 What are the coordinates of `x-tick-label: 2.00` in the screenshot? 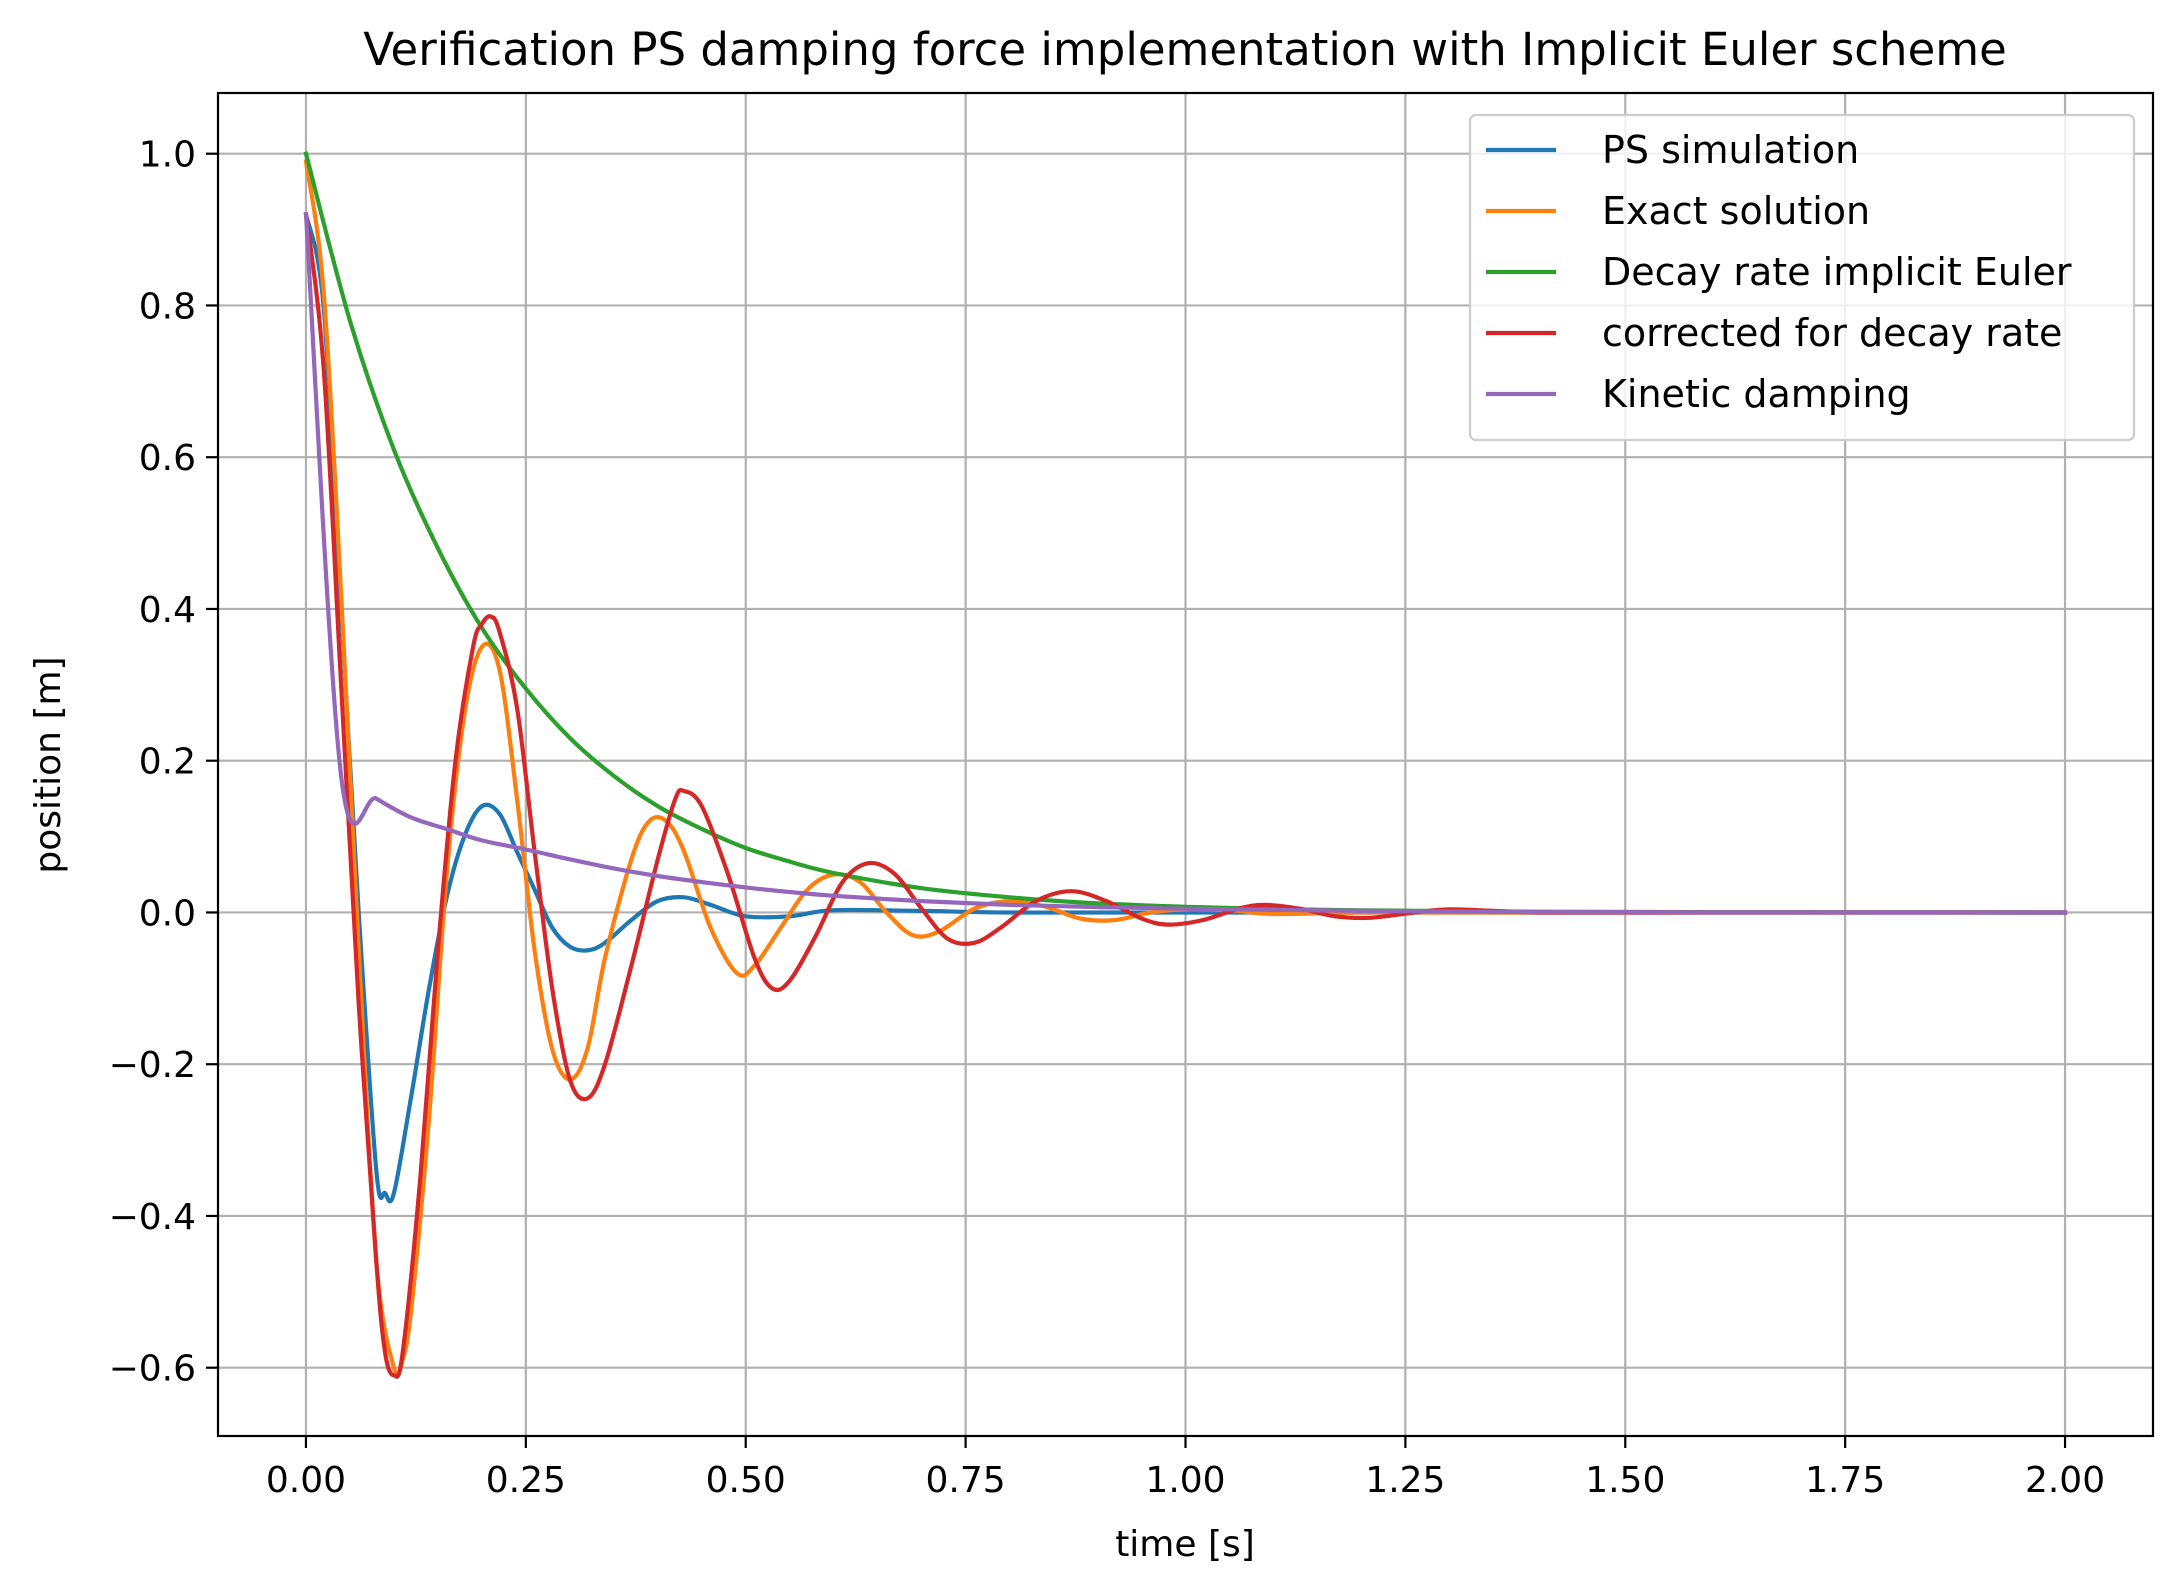 It's located at (2065, 1480).